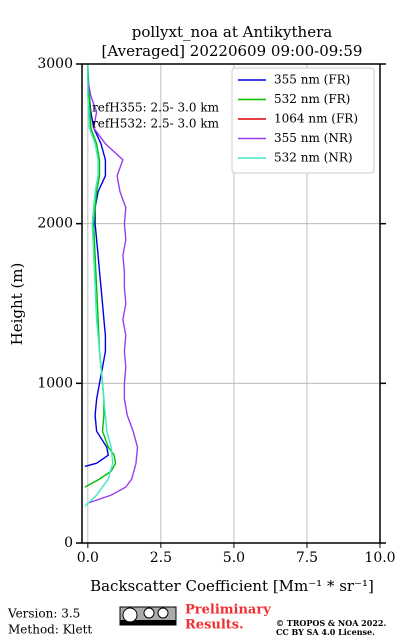  What do you see at coordinates (68, 543) in the screenshot?
I see `y-tick-label: 0` at bounding box center [68, 543].